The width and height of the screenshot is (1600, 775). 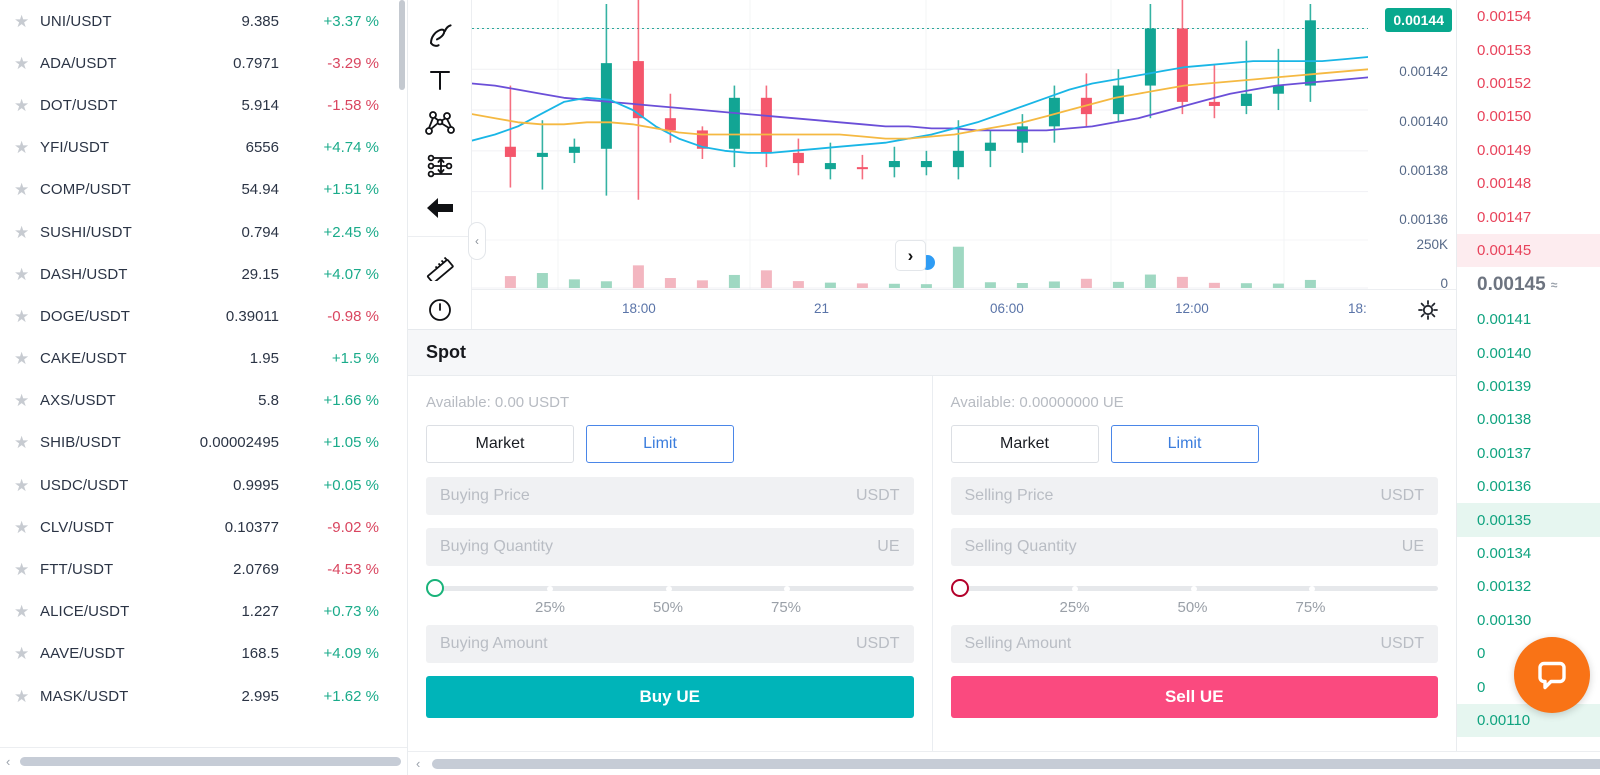 I want to click on order-book-ask-row: 0.00147, so click(x=1504, y=217).